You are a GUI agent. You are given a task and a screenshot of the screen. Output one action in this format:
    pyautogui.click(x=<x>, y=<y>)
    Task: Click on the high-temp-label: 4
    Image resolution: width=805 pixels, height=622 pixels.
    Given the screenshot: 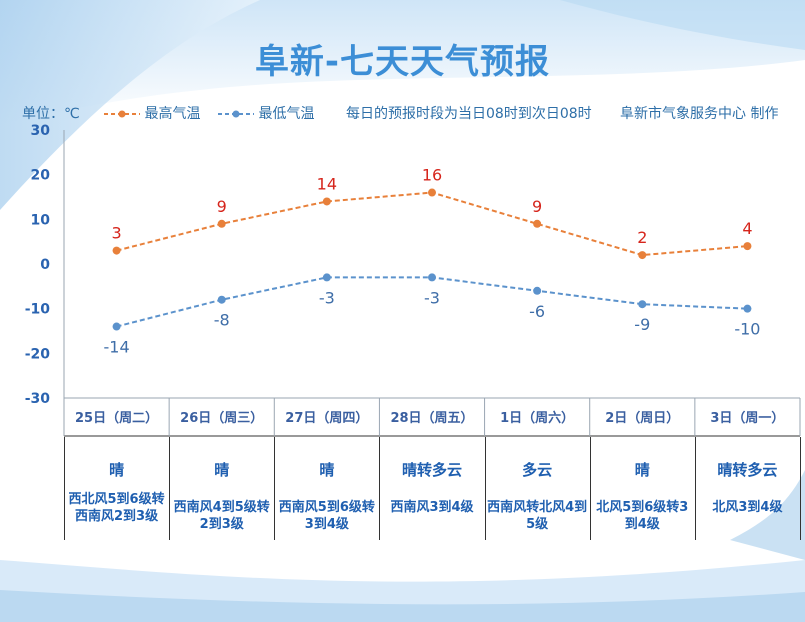 What is the action you would take?
    pyautogui.click(x=747, y=228)
    